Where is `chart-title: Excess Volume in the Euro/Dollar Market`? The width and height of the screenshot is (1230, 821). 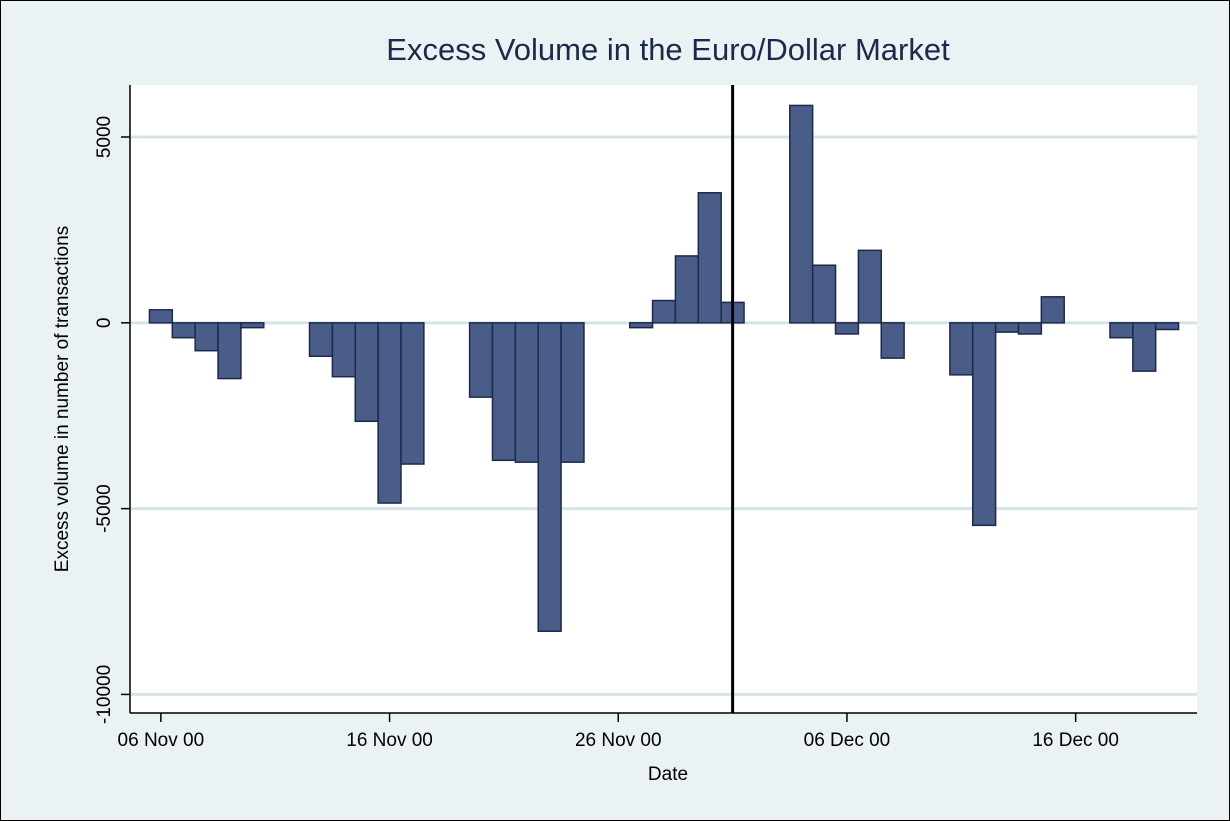 chart-title: Excess Volume in the Euro/Dollar Market is located at coordinates (668, 49).